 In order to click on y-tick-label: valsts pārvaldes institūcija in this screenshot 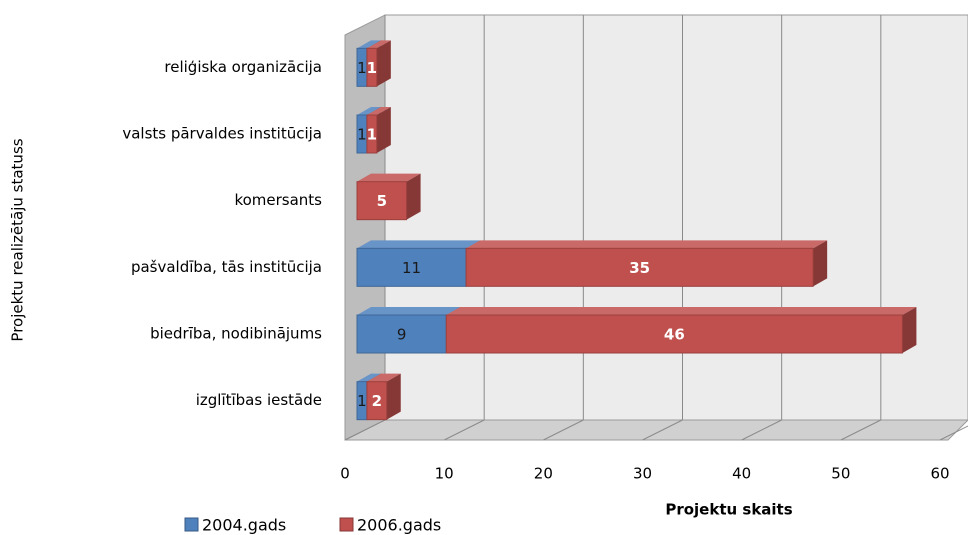, I will do `click(222, 134)`.